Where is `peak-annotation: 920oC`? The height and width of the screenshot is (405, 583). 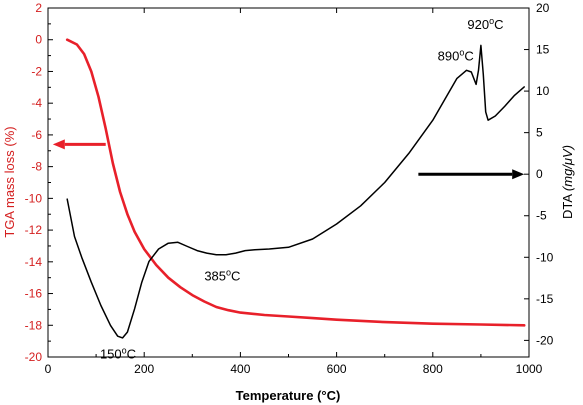 peak-annotation: 920oC is located at coordinates (485, 24).